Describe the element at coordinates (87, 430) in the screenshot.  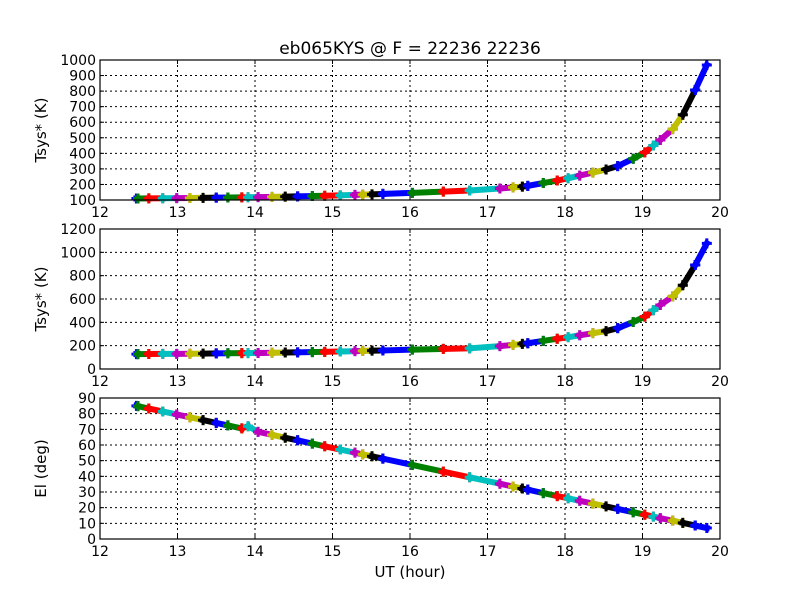
I see `y-tick-label: 70` at that location.